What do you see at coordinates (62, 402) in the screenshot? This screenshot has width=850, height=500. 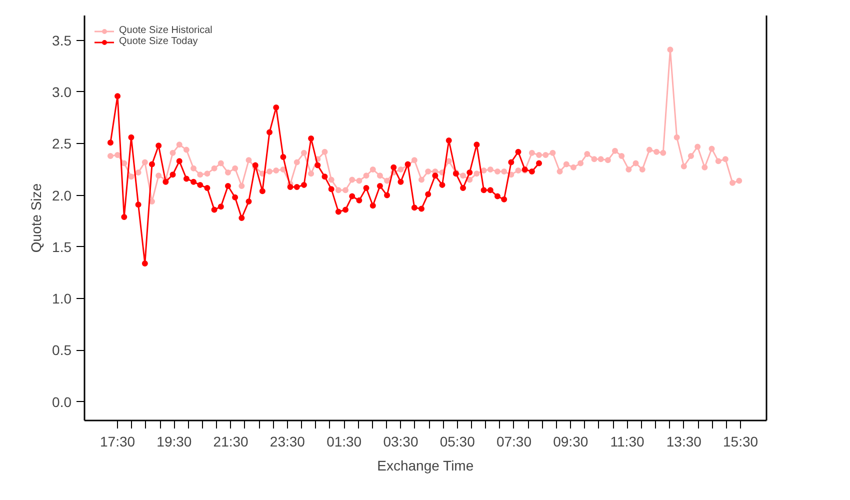 I see `y-tick-label: 0.0` at bounding box center [62, 402].